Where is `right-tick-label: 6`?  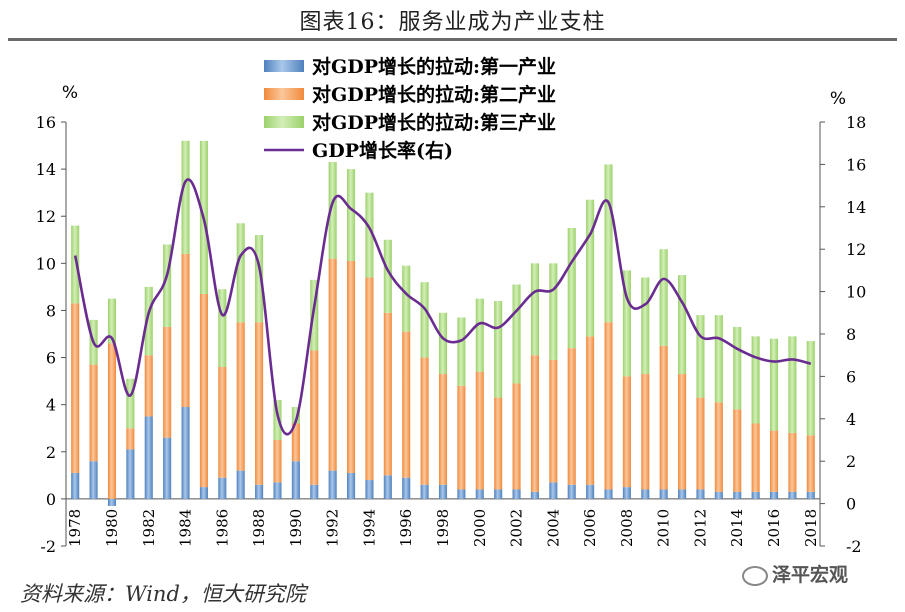
right-tick-label: 6 is located at coordinates (851, 376).